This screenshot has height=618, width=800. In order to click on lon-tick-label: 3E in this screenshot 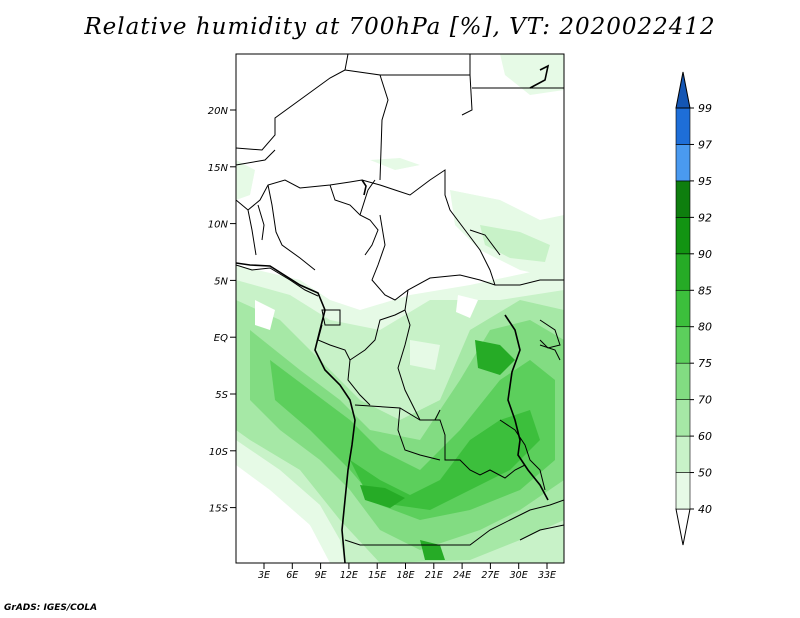, I will do `click(264, 575)`.